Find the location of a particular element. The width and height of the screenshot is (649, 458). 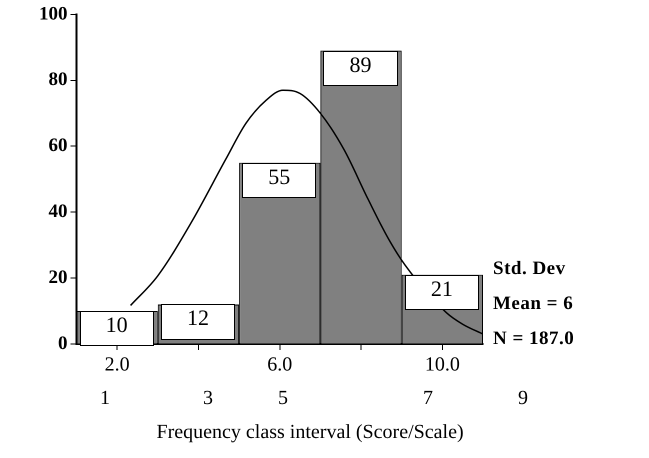

x-tick-label: 2.0 is located at coordinates (117, 364).